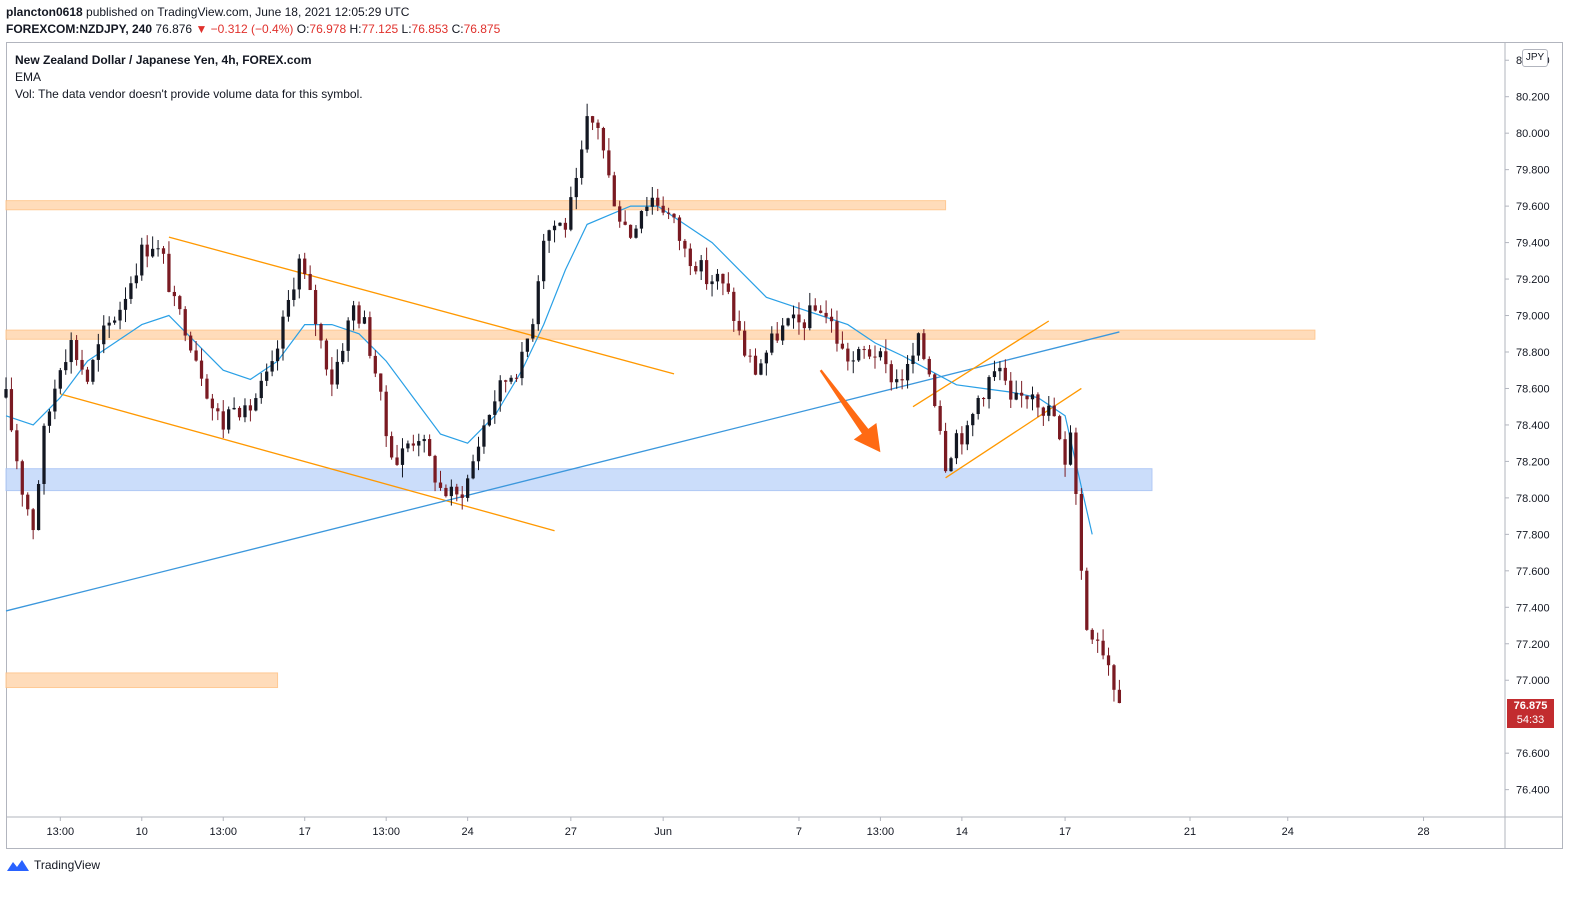 The image size is (1595, 897). Describe the element at coordinates (1530, 706) in the screenshot. I see `last-price-value: 76.875` at that location.